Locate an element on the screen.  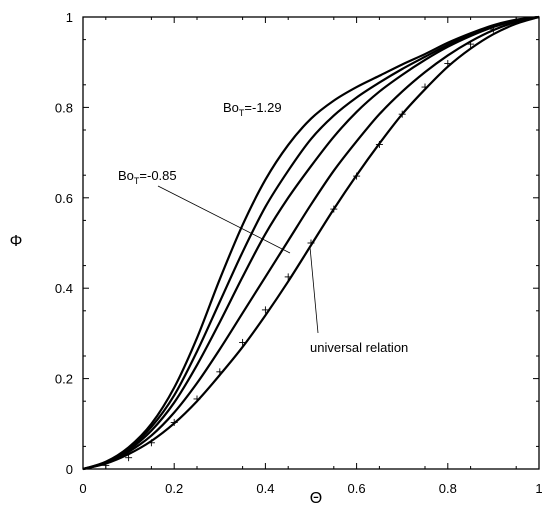
x-tick-labels: 0 0.2 0.4 0.6 0.8 1 is located at coordinates (310, 488).